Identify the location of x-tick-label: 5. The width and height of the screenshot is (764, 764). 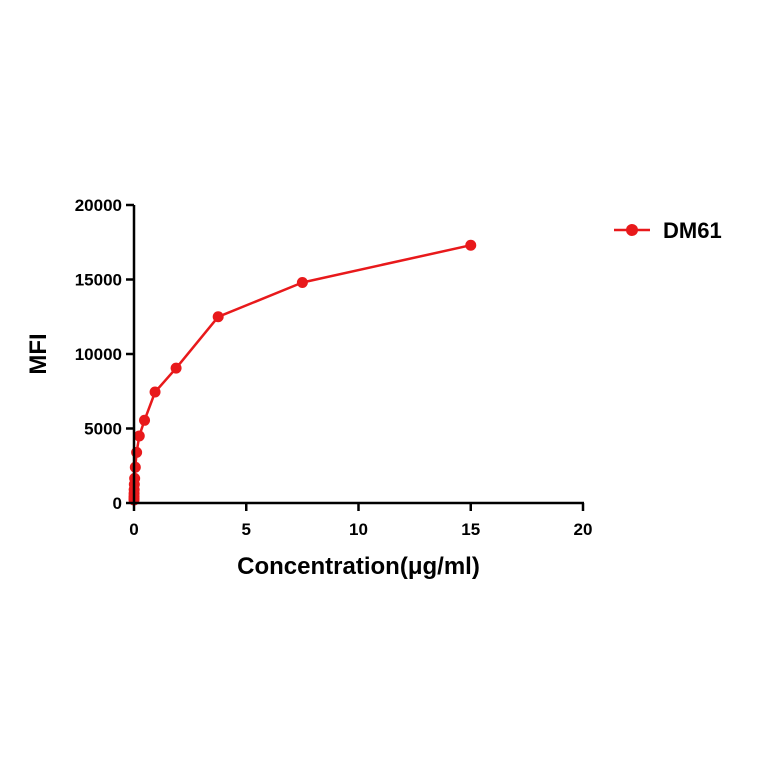
(246, 529).